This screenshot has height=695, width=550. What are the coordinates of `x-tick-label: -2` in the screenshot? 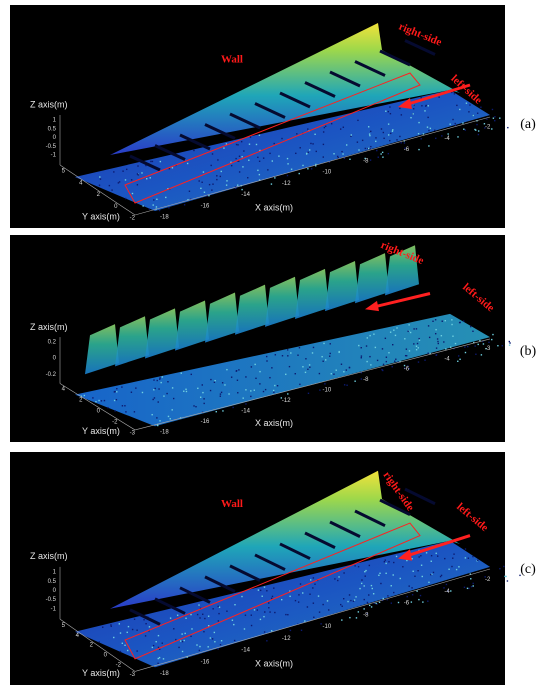 It's located at (488, 128).